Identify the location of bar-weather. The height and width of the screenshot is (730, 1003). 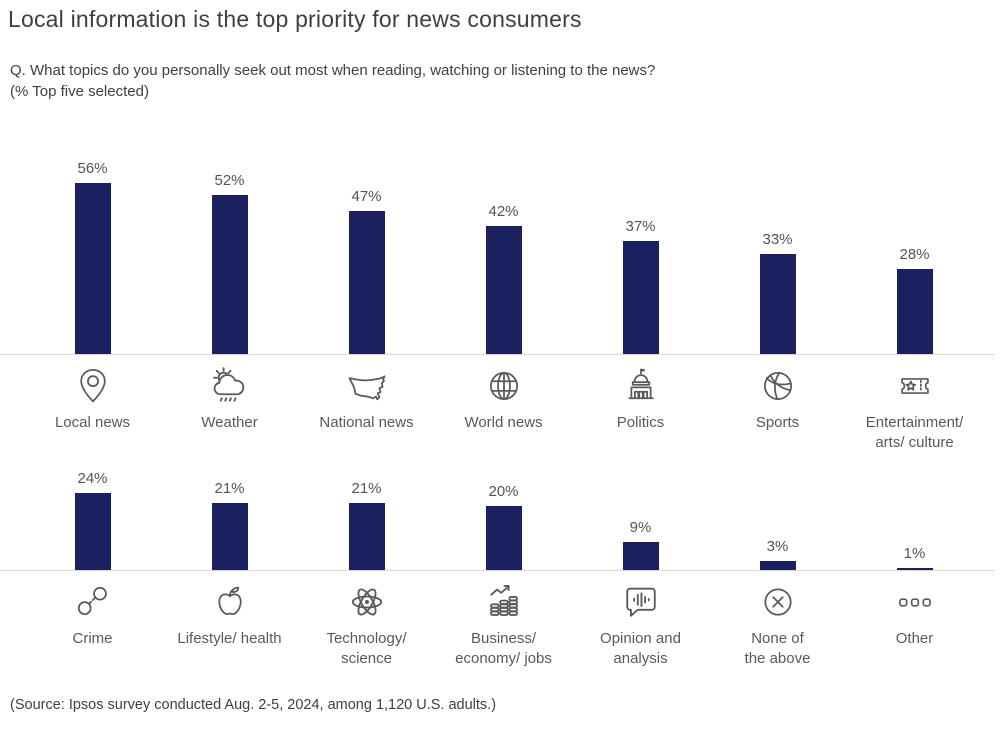
(229, 275).